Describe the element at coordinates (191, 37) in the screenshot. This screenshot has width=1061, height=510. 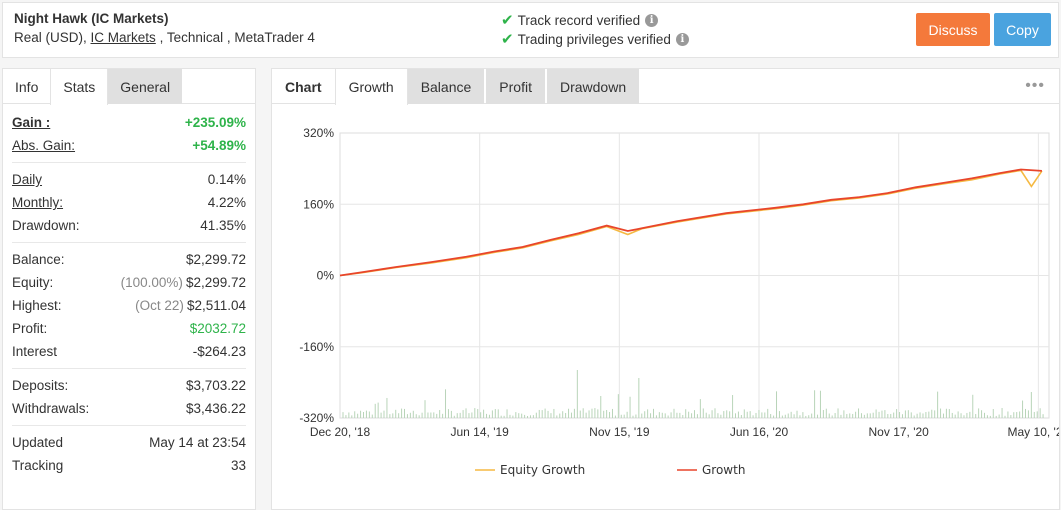
I see `trading-style: , Technical` at that location.